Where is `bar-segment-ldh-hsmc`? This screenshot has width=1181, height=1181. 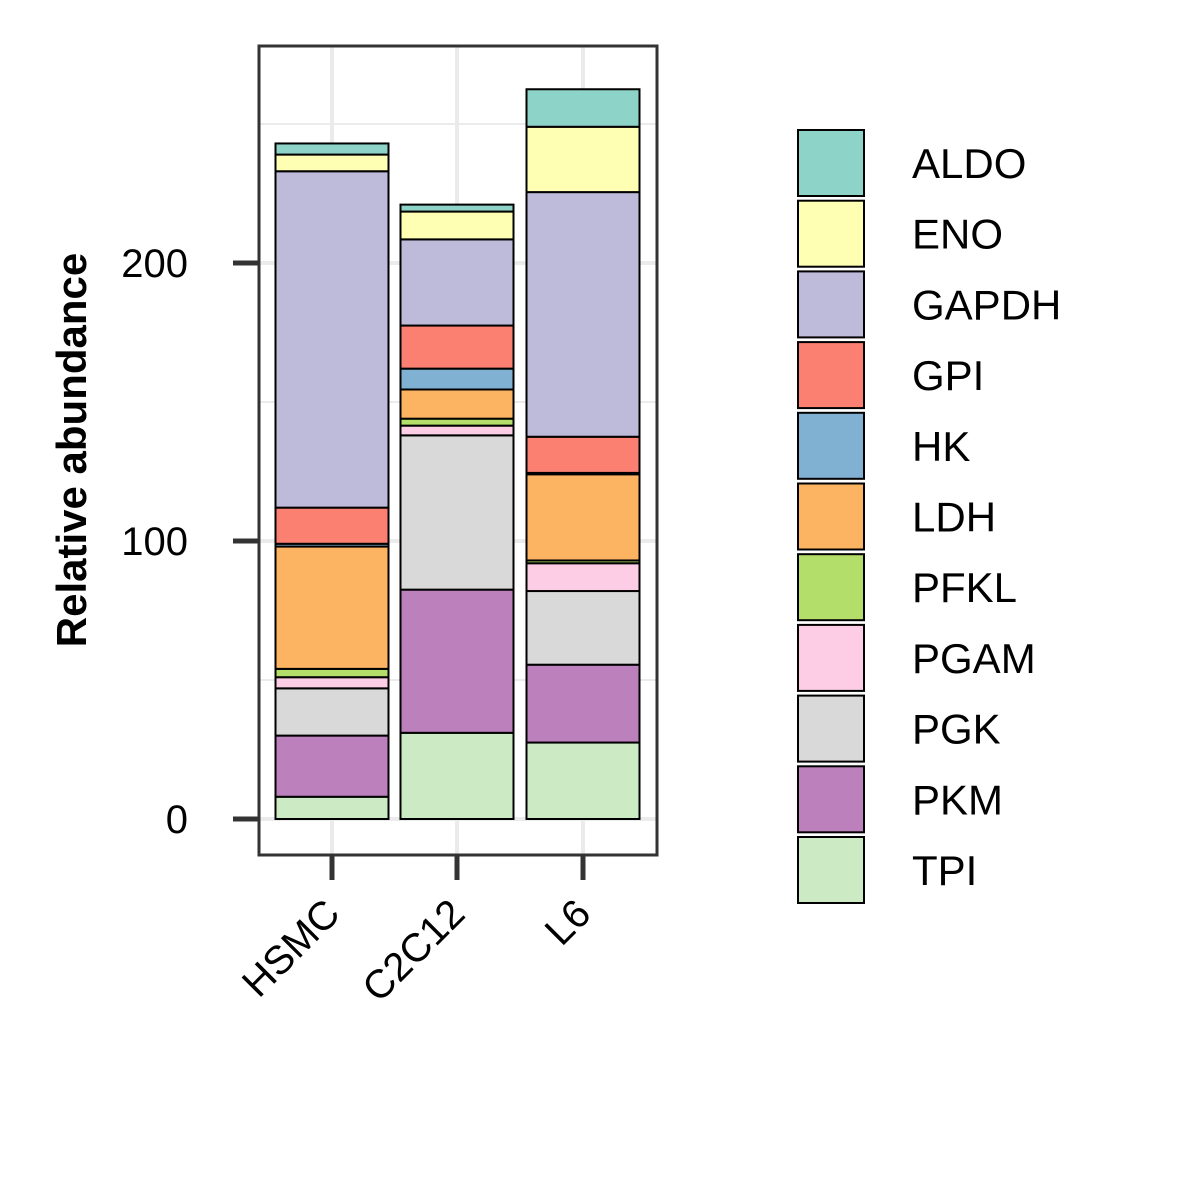 bar-segment-ldh-hsmc is located at coordinates (332, 607).